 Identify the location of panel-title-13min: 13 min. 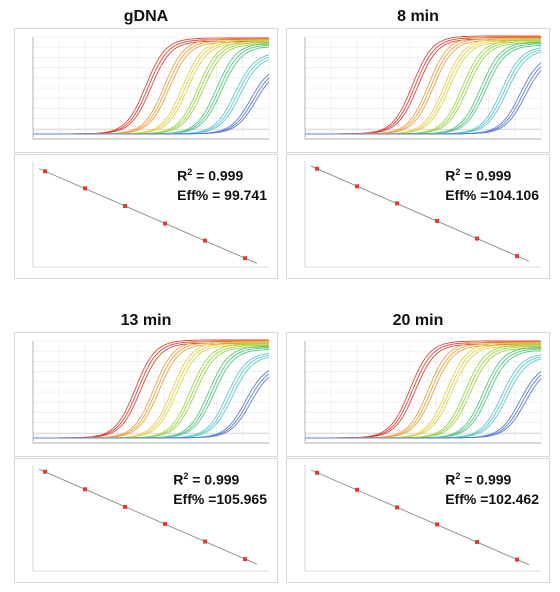
(146, 320).